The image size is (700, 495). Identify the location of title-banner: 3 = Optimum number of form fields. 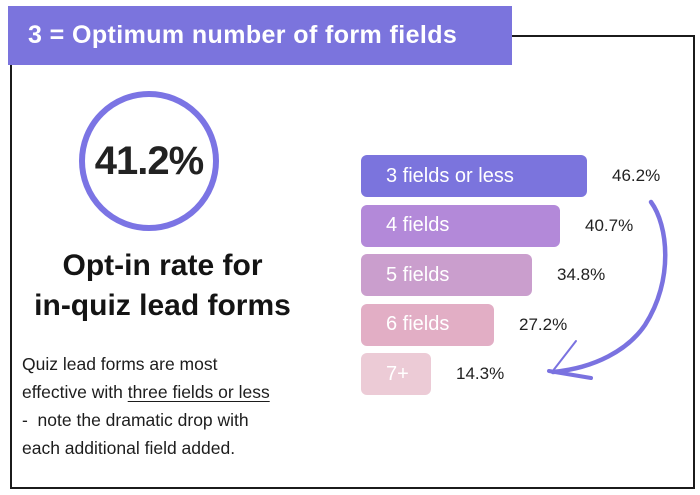
(260, 35).